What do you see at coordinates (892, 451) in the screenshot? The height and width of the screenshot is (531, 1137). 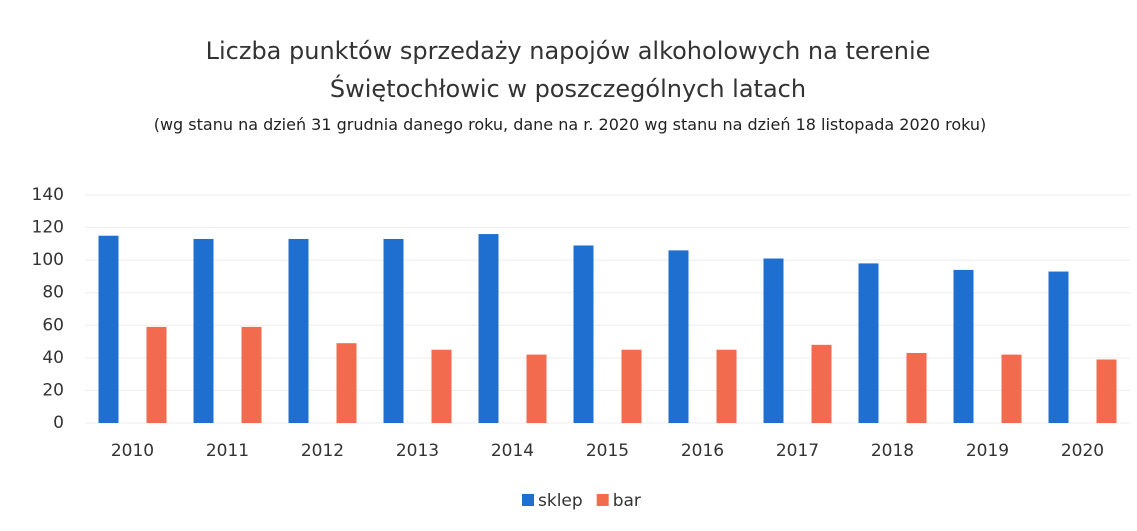 I see `x-tick-label: 2018` at bounding box center [892, 451].